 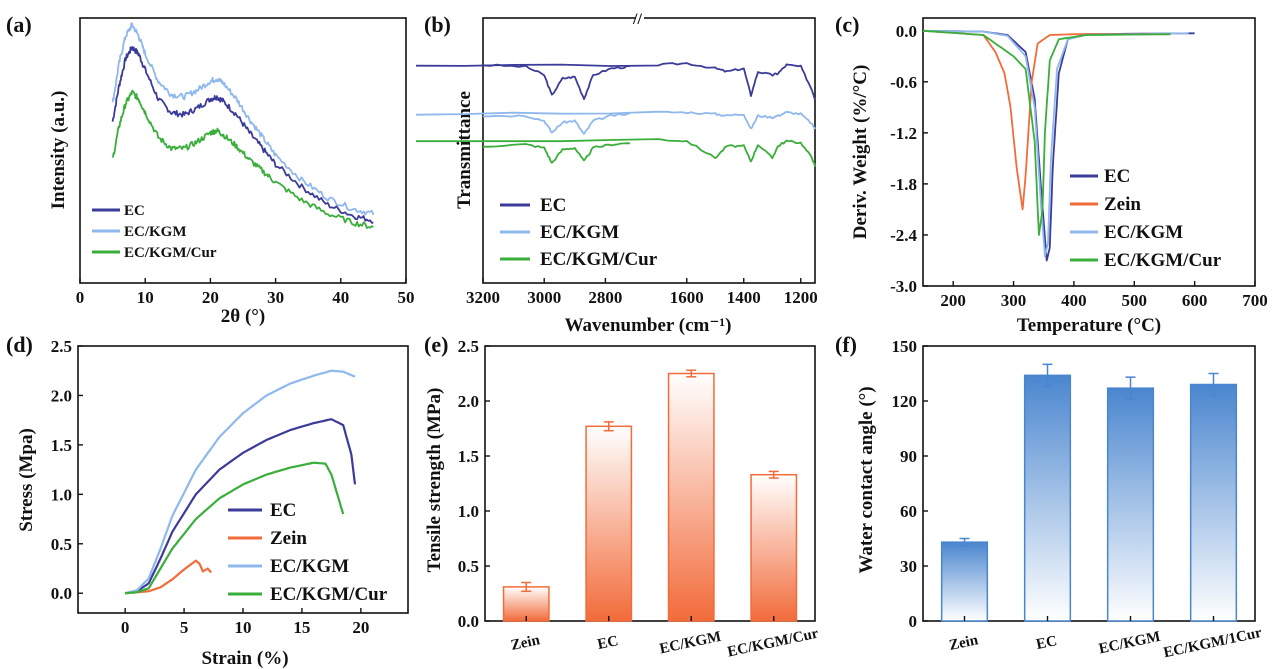 What do you see at coordinates (134, 211) in the screenshot?
I see `legend-a-ec: EC` at bounding box center [134, 211].